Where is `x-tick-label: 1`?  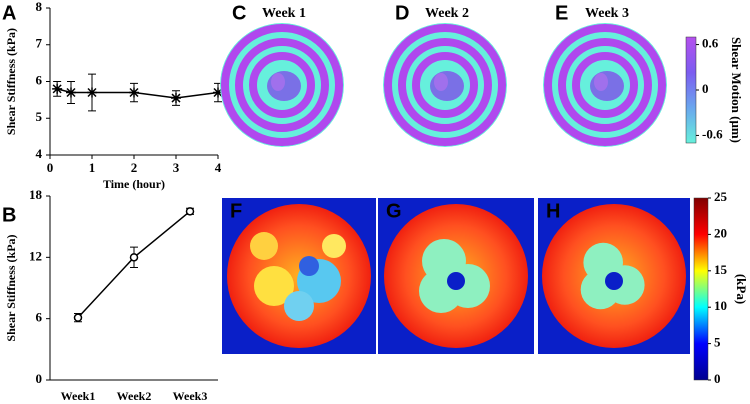
x-tick-label: 1 is located at coordinates (92, 167).